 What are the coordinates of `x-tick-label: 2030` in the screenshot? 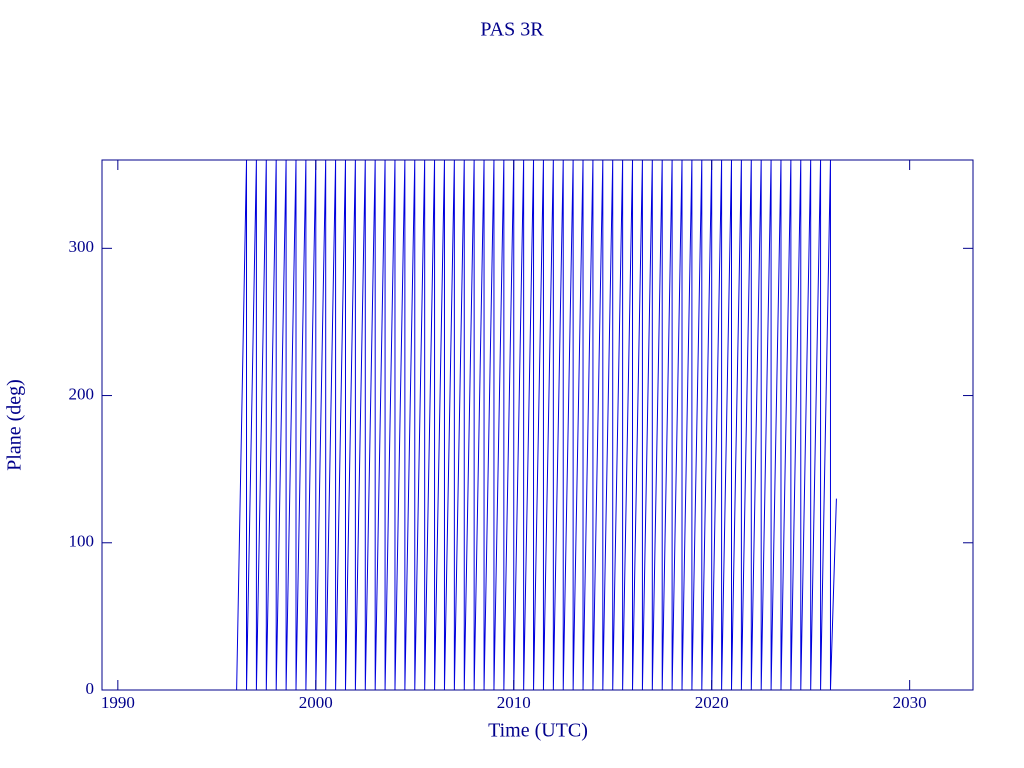 It's located at (910, 702).